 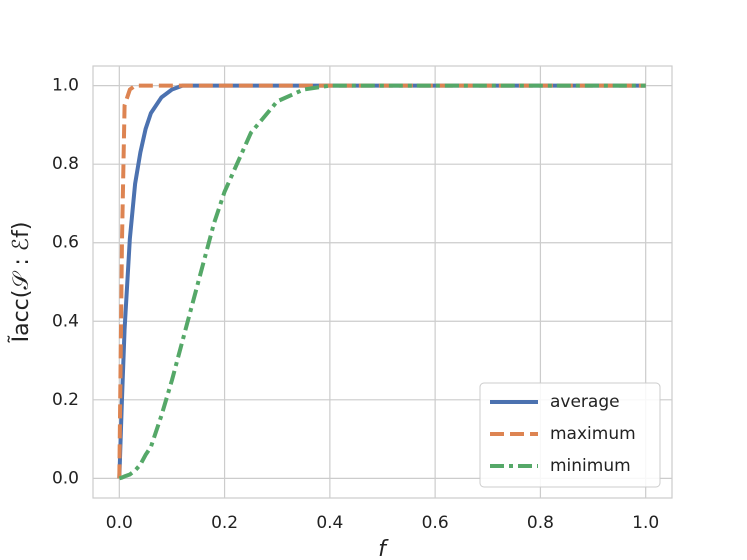 What do you see at coordinates (540, 523) in the screenshot?
I see `x-tick-label: 0.8` at bounding box center [540, 523].